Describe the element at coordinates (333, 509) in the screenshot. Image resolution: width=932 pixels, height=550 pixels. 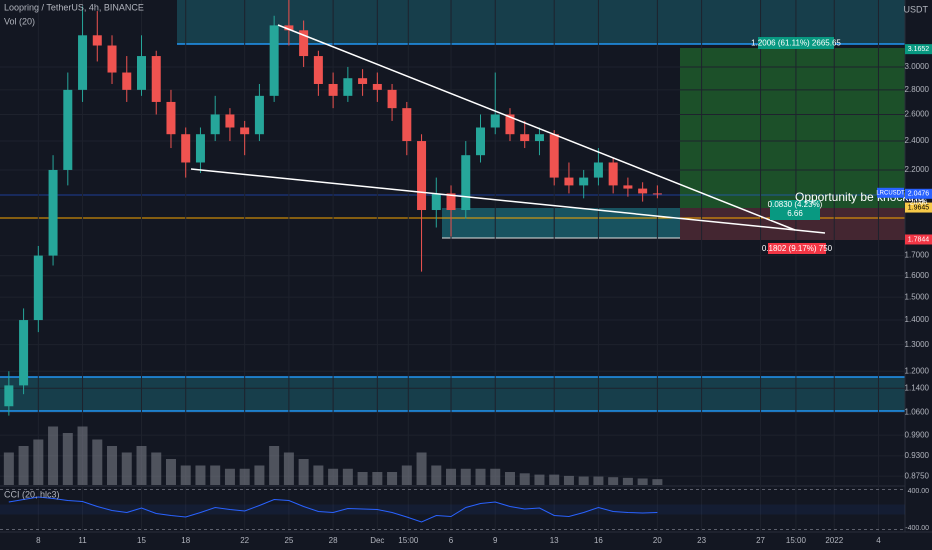
I see `cci-line` at that location.